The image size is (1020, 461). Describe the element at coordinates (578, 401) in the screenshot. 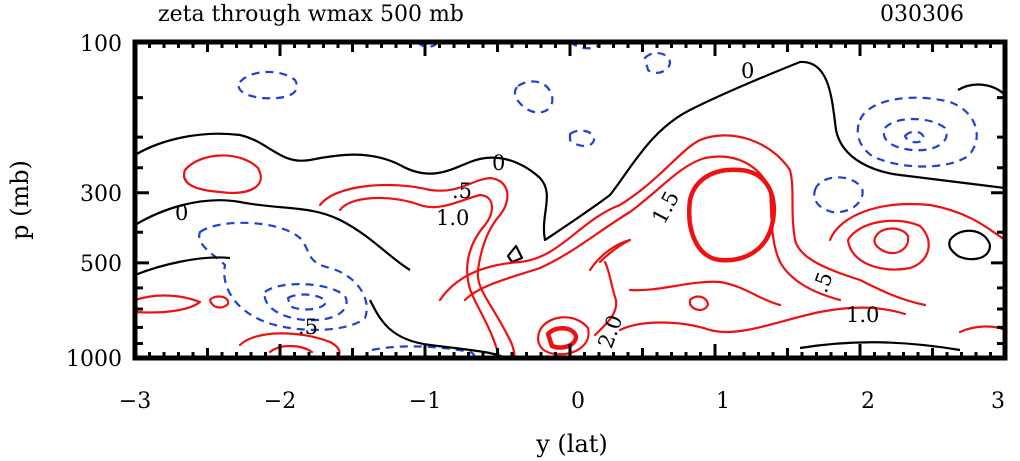

I see `x-tick-label: 0` at that location.